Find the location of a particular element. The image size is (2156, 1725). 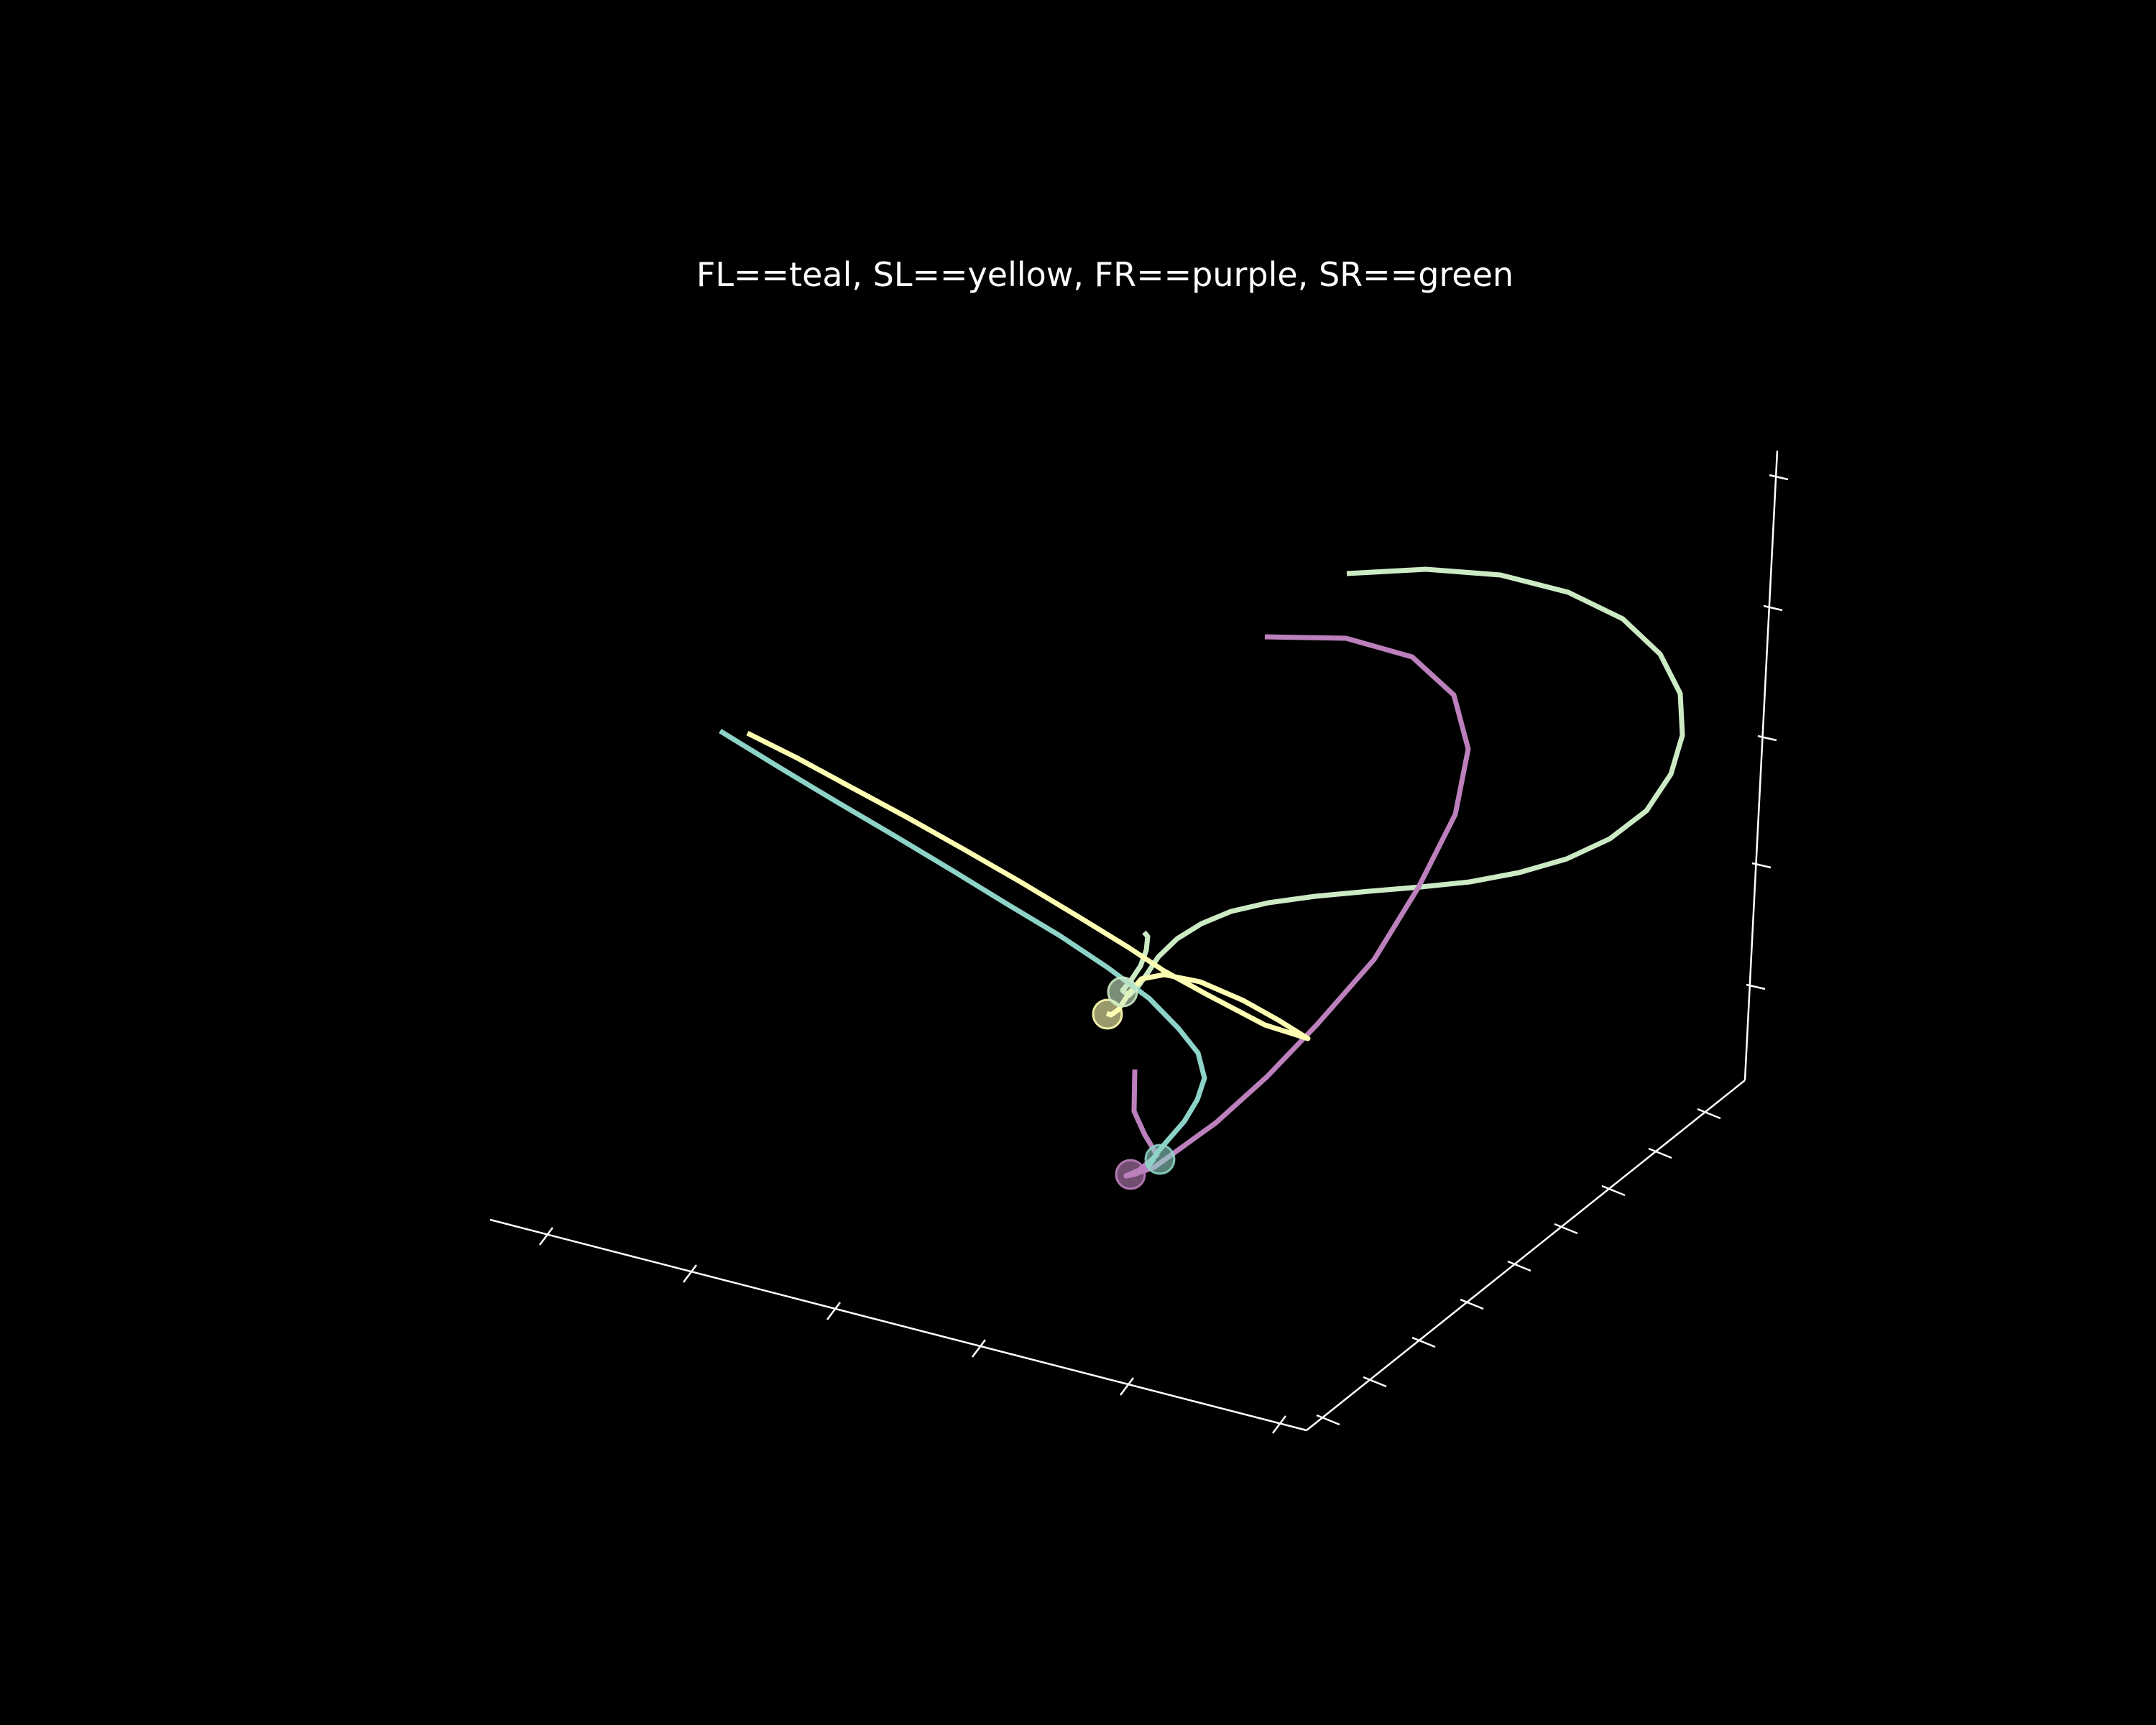

z-axis-line is located at coordinates (1761, 765).